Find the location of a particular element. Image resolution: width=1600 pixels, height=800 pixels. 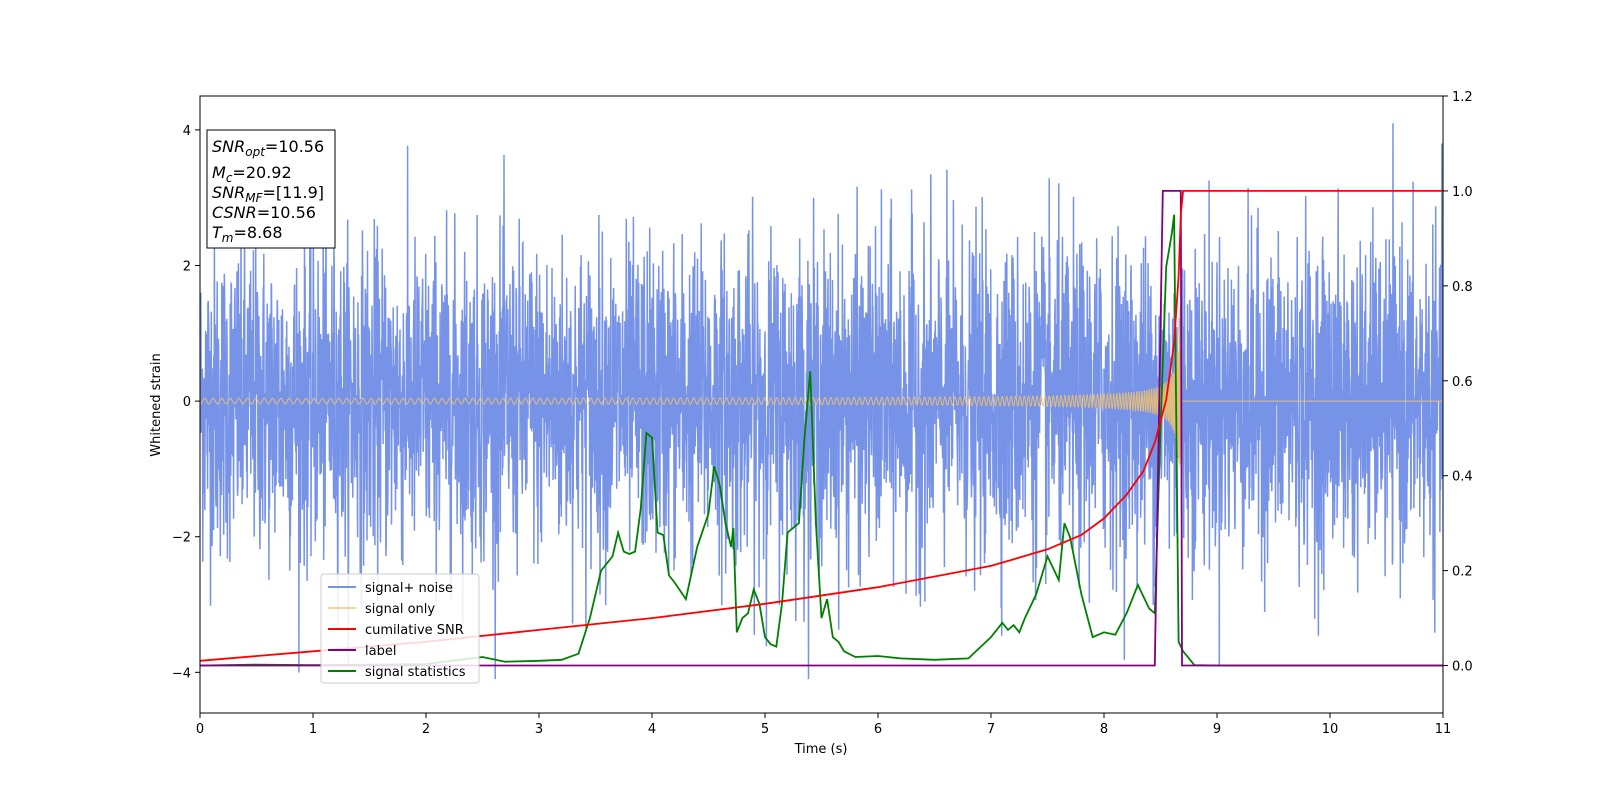

y-left-tick-label: −2 is located at coordinates (181, 538).